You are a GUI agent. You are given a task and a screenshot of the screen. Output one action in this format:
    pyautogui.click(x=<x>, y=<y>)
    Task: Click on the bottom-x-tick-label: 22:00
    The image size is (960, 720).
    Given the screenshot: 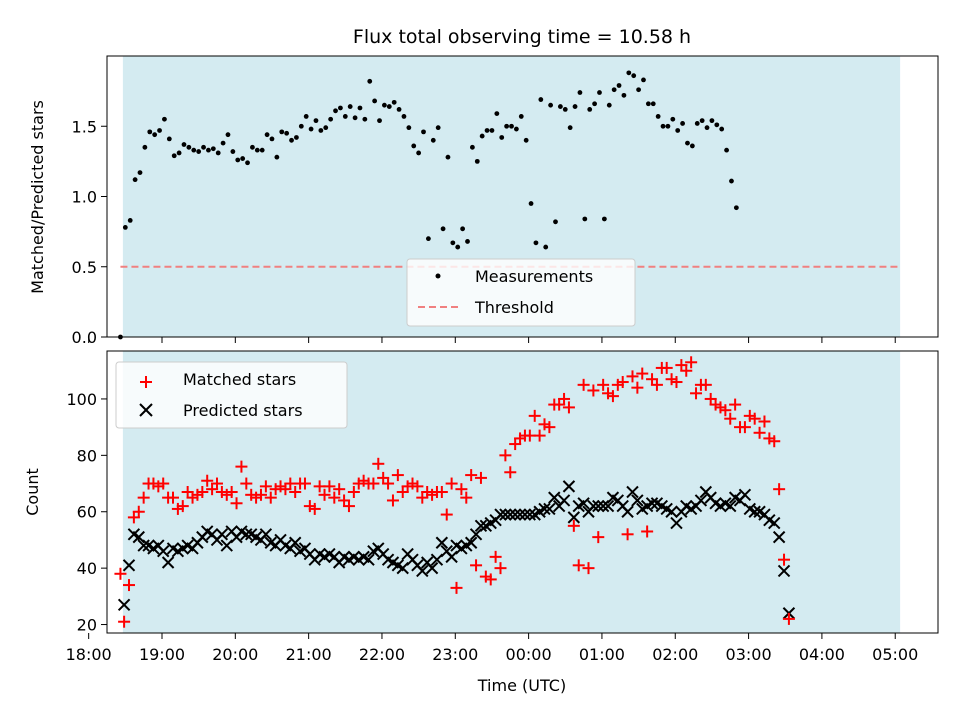 What is the action you would take?
    pyautogui.click(x=382, y=654)
    